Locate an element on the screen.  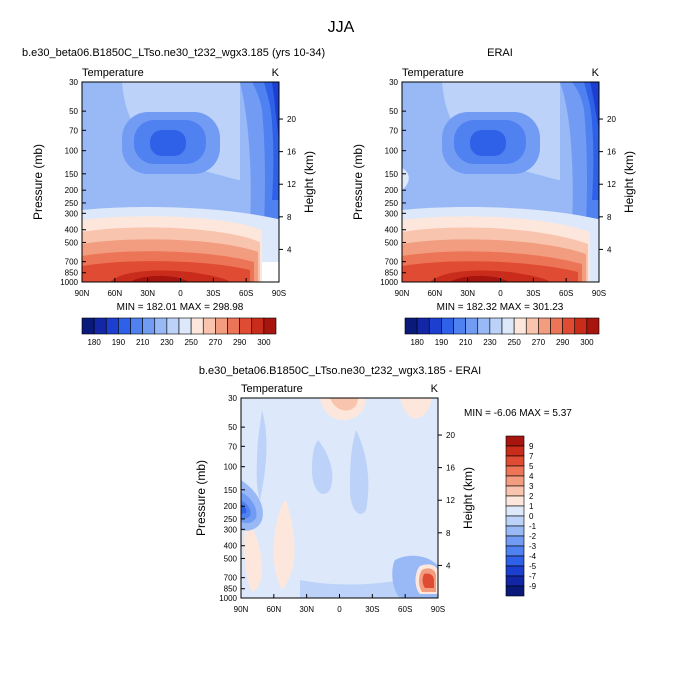
colorbar-label: -1 is located at coordinates (533, 526).